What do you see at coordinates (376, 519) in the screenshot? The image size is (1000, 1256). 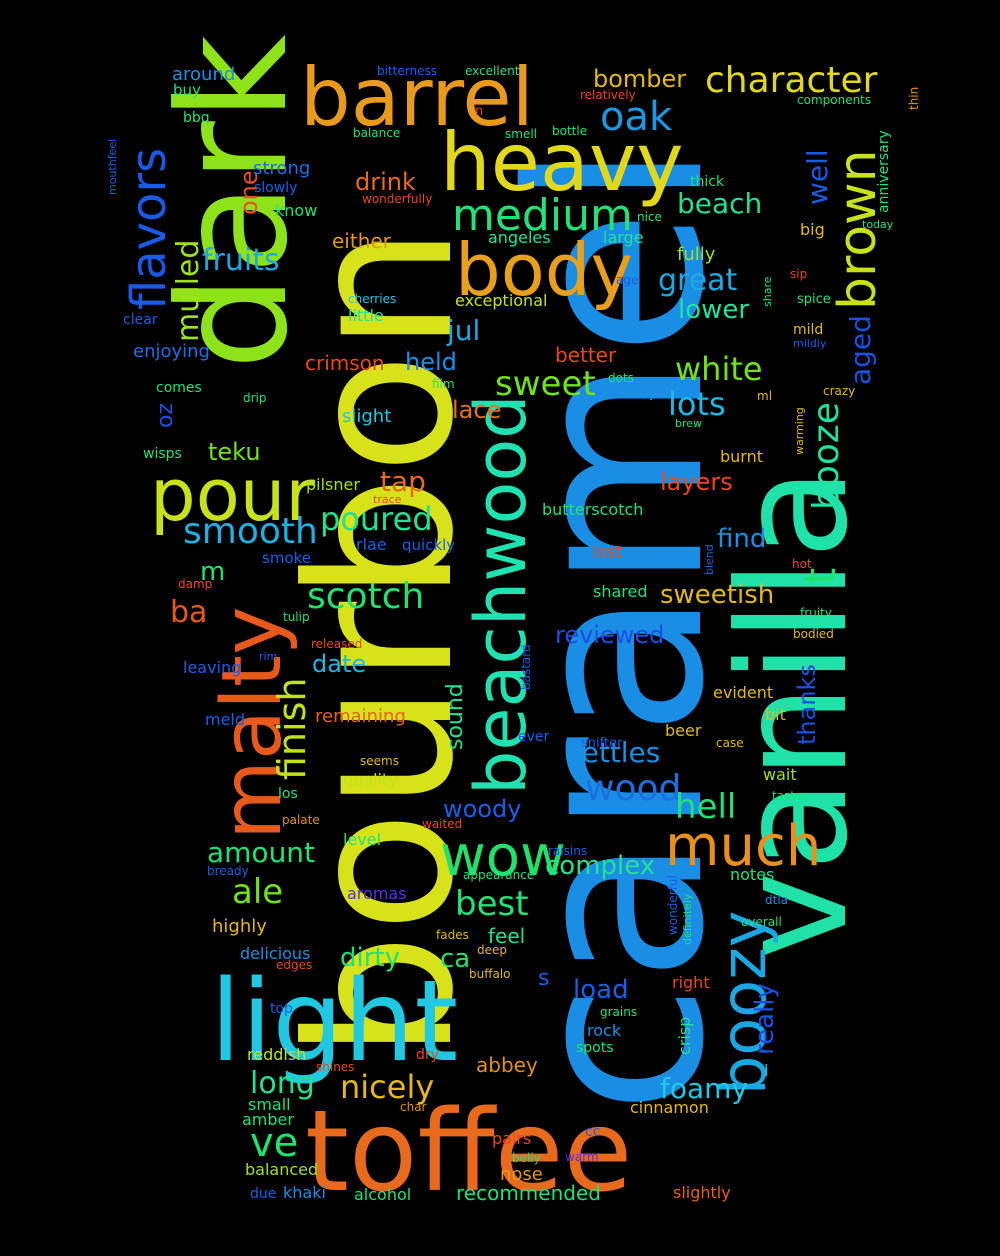 I see `word: poured` at bounding box center [376, 519].